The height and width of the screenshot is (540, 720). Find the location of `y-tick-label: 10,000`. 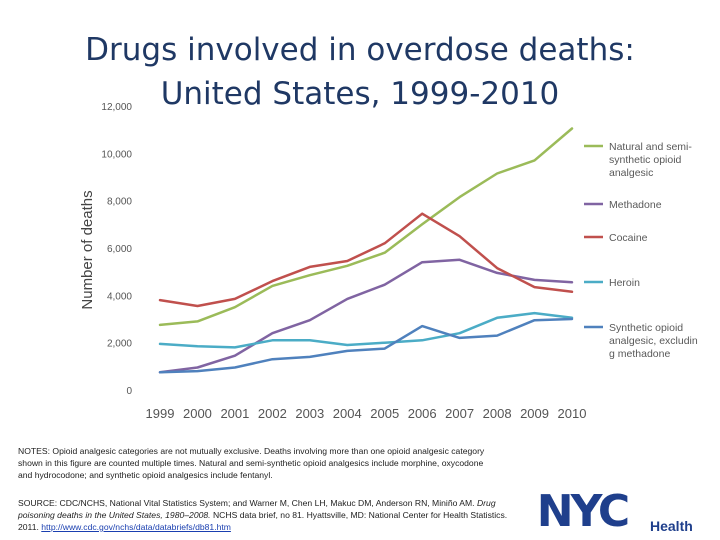

y-tick-label: 10,000 is located at coordinates (116, 154).